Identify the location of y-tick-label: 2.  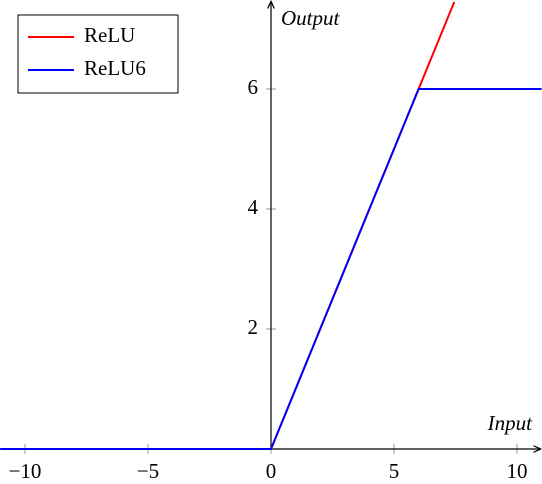
(253, 327).